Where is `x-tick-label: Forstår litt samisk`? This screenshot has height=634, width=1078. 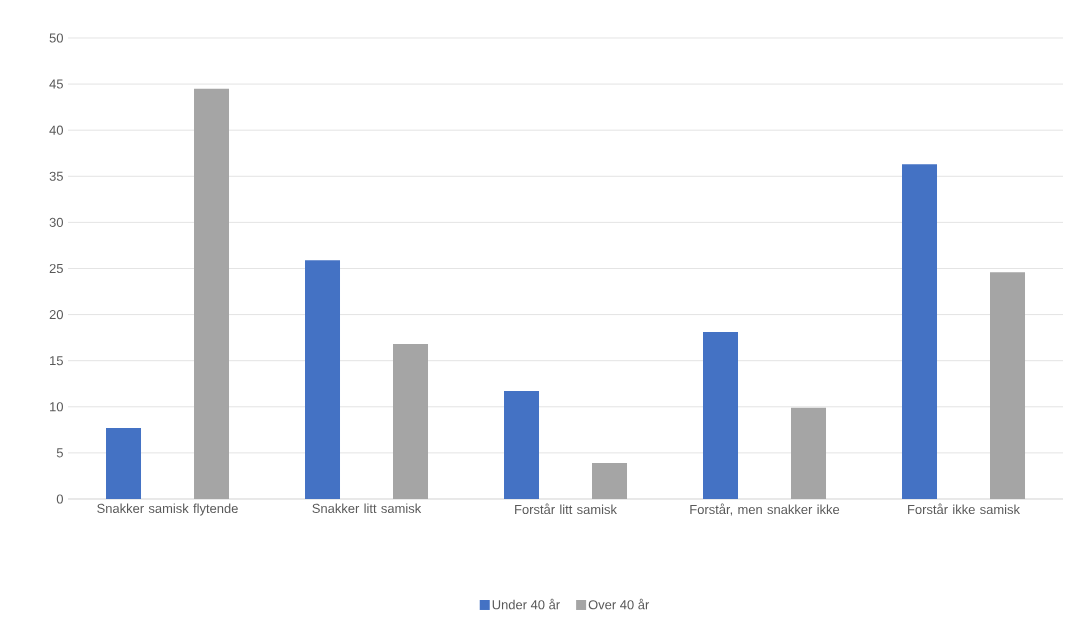 x-tick-label: Forstår litt samisk is located at coordinates (566, 509).